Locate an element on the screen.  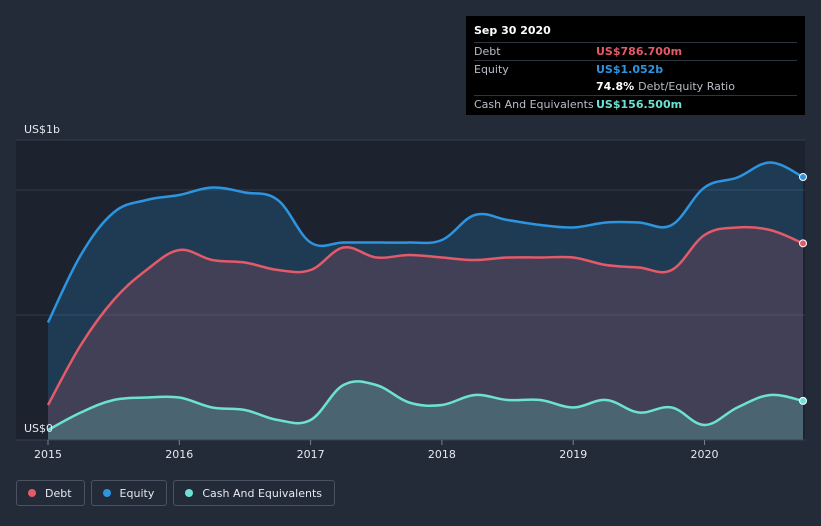
x-tick-label-2016: 2016 is located at coordinates (179, 454).